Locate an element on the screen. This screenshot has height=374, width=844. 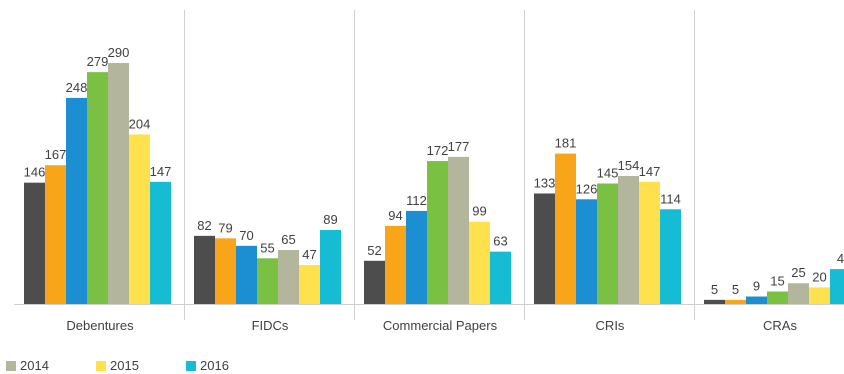
bar-debentures-2015 is located at coordinates (139, 219).